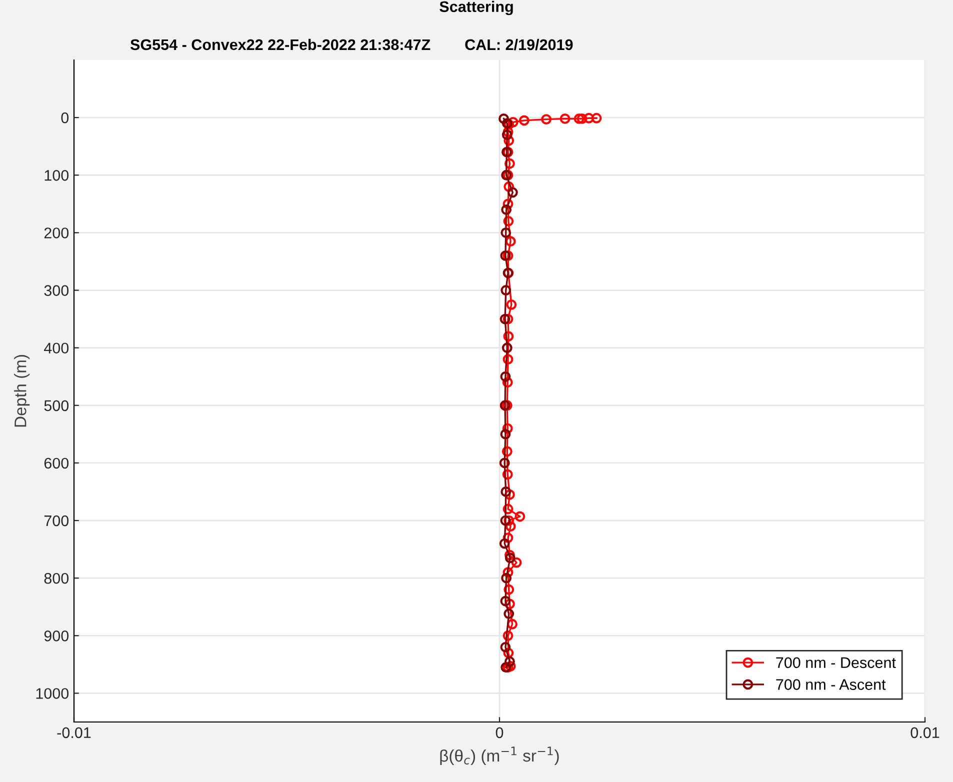 The width and height of the screenshot is (953, 782). What do you see at coordinates (351, 44) in the screenshot?
I see `chart-subtitle: SG554 - Convex22 22-Feb-2022 21:38:47Z CAL: 2/19/2019` at bounding box center [351, 44].